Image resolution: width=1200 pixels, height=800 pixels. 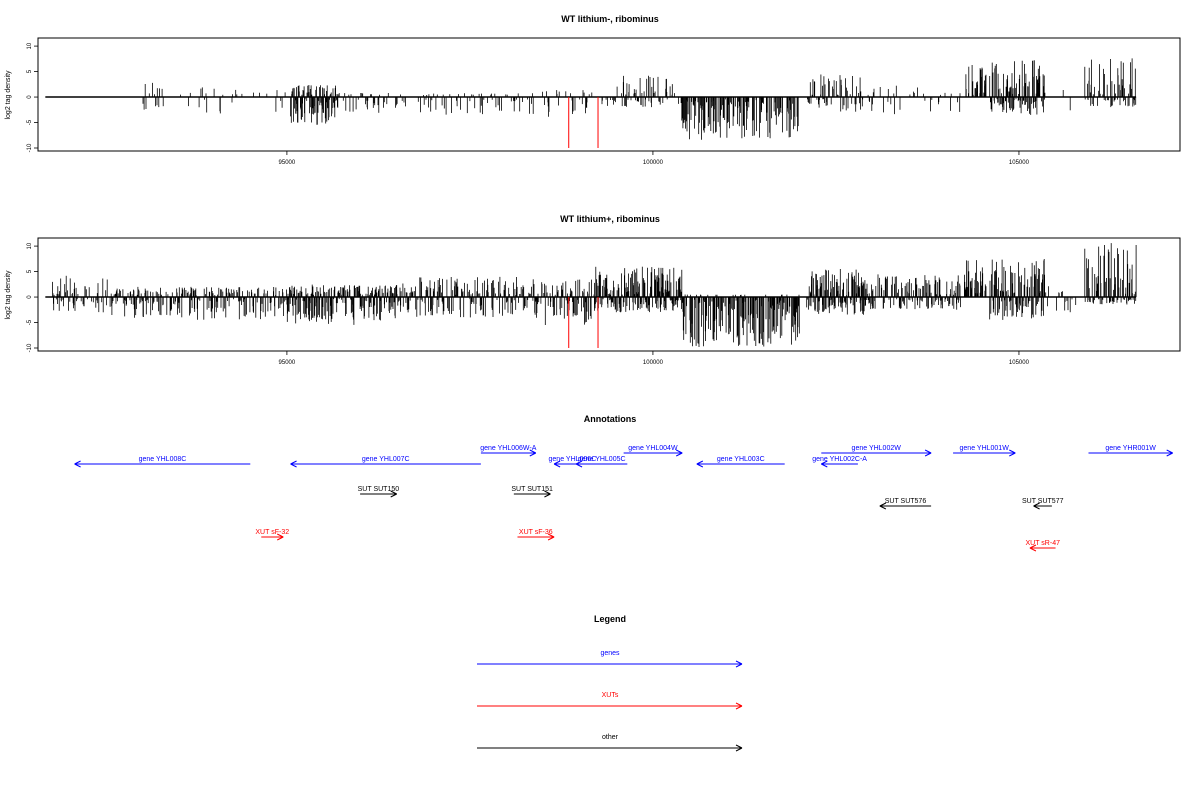 What do you see at coordinates (610, 701) in the screenshot?
I see `legend-items: genes XUTs other` at bounding box center [610, 701].